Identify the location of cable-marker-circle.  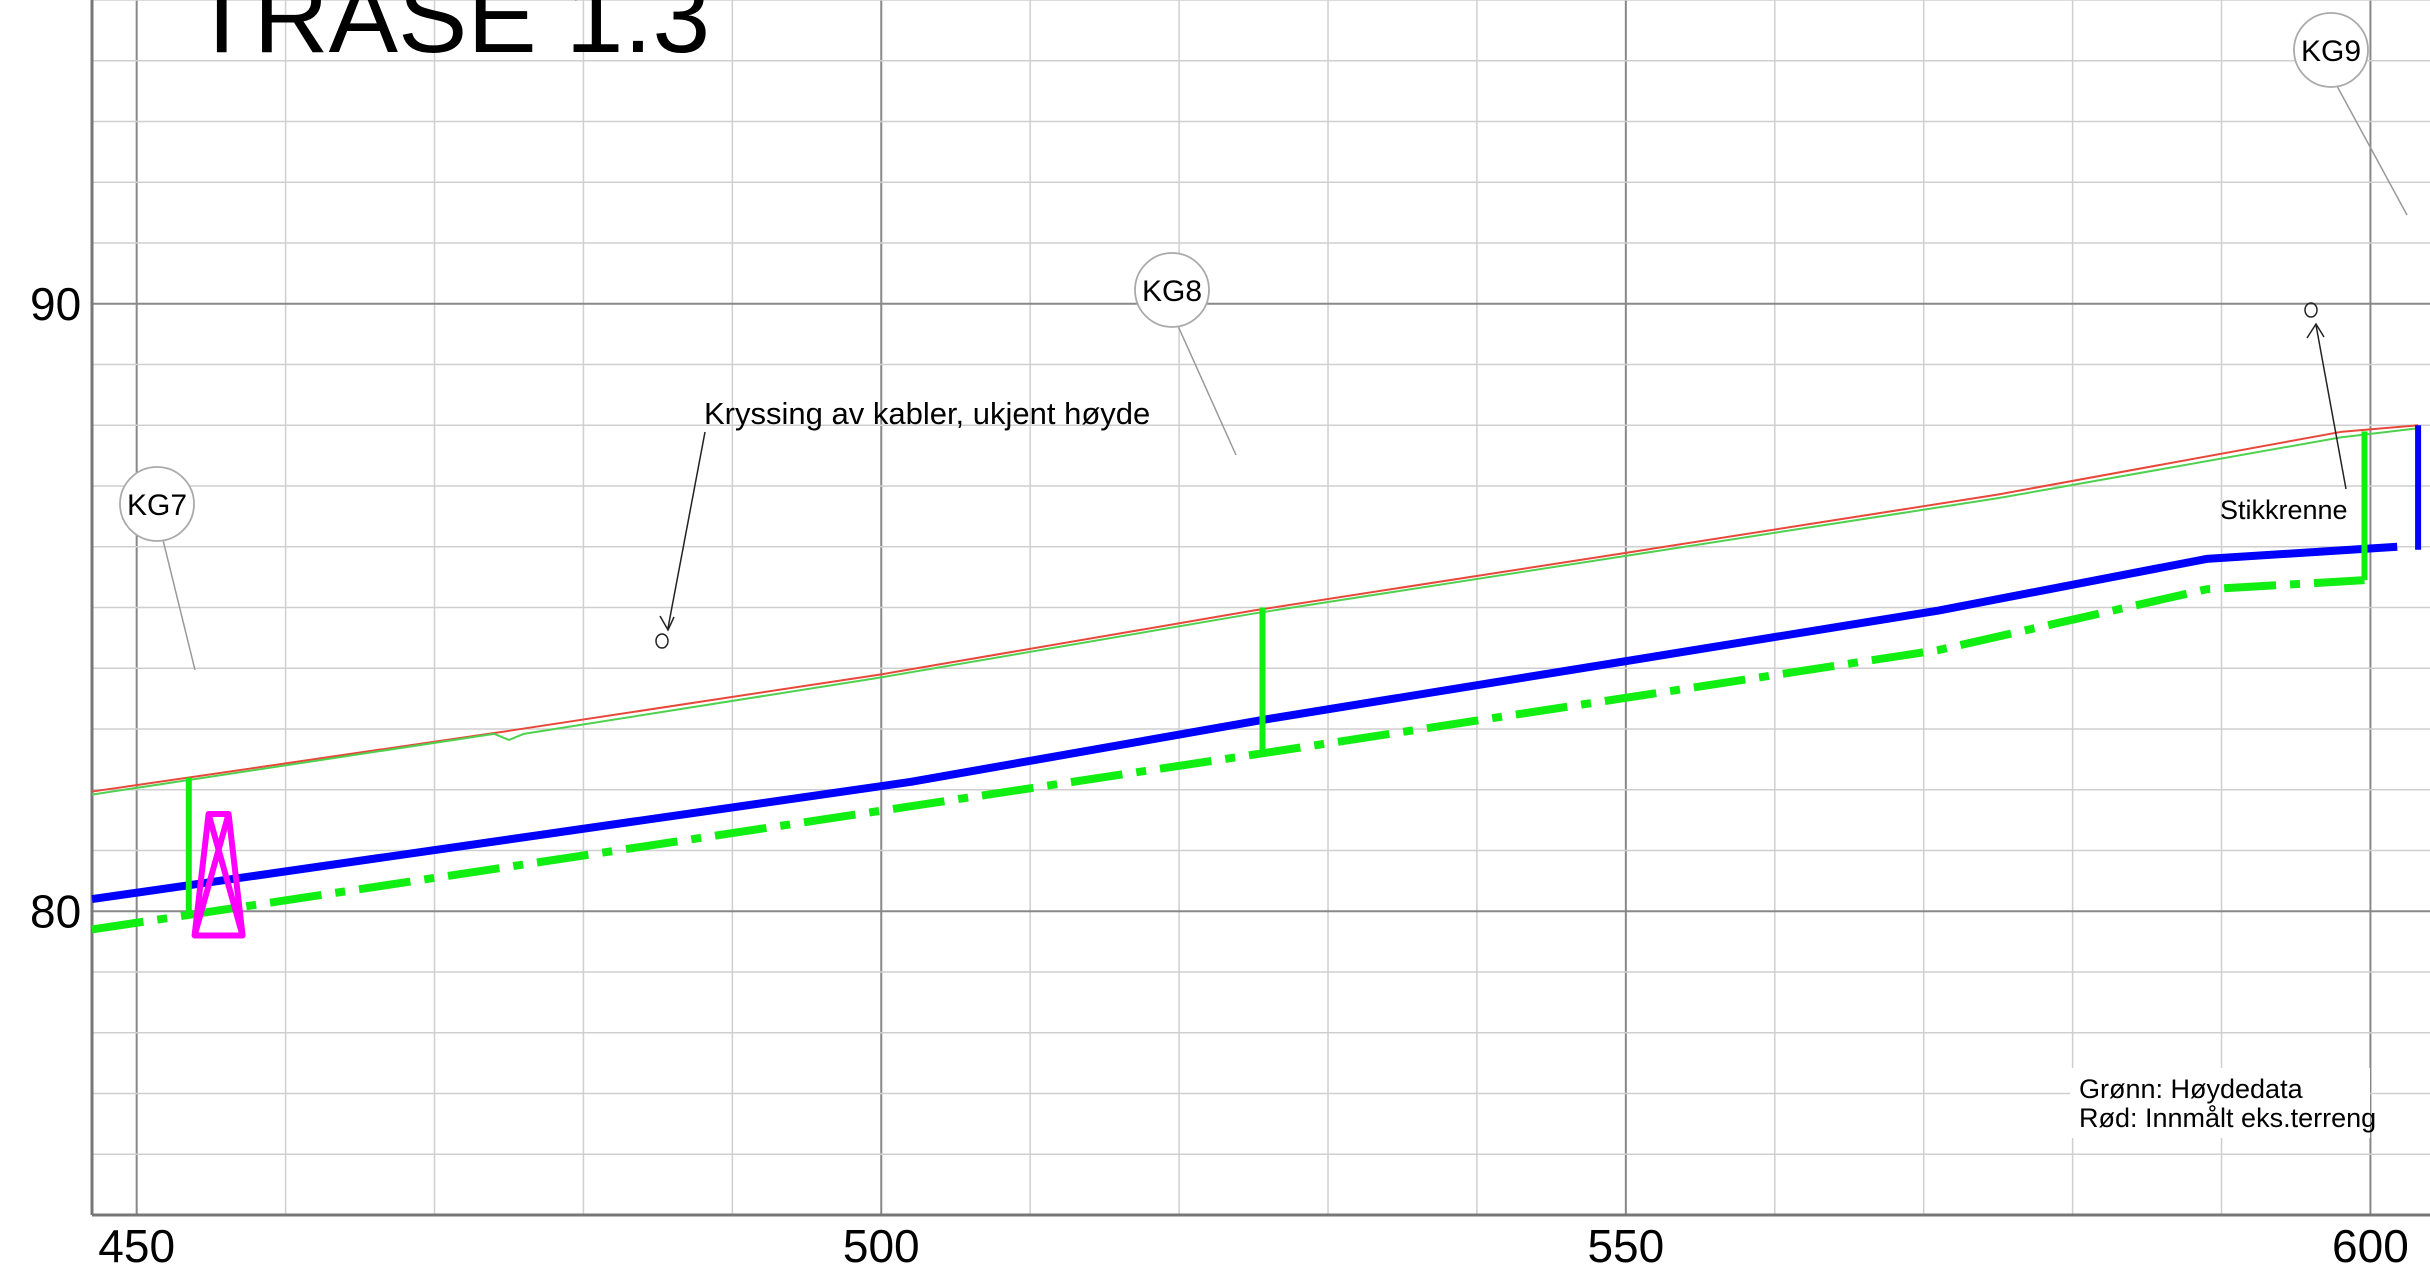
(662, 641).